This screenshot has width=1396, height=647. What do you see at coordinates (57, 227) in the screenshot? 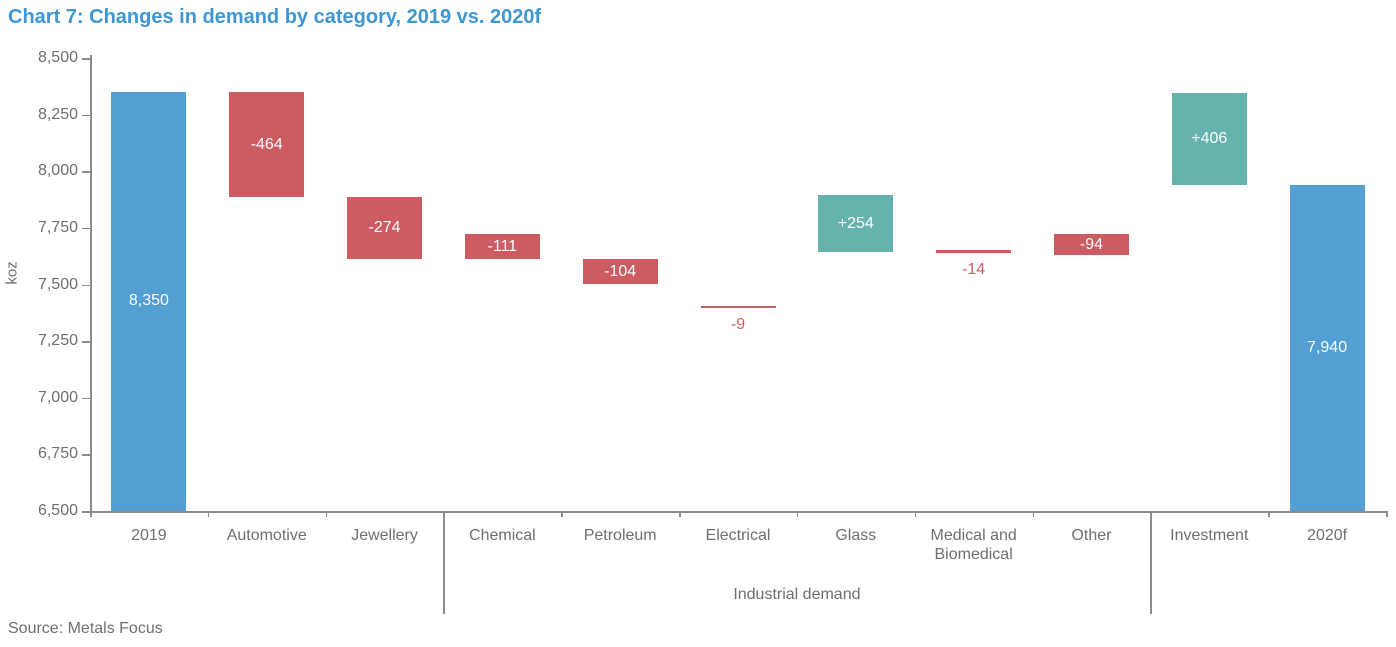
I see `y-tick-label: 7,750` at bounding box center [57, 227].